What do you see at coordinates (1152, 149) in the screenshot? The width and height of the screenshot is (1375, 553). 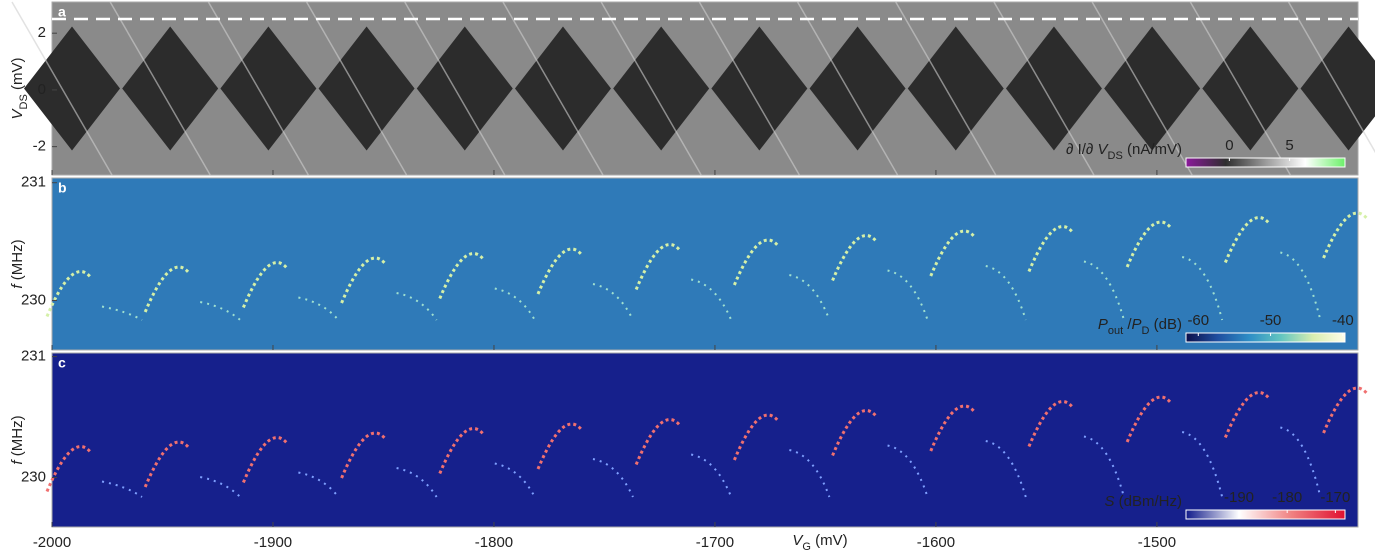 I see `label-part: (nA/mV)` at bounding box center [1152, 149].